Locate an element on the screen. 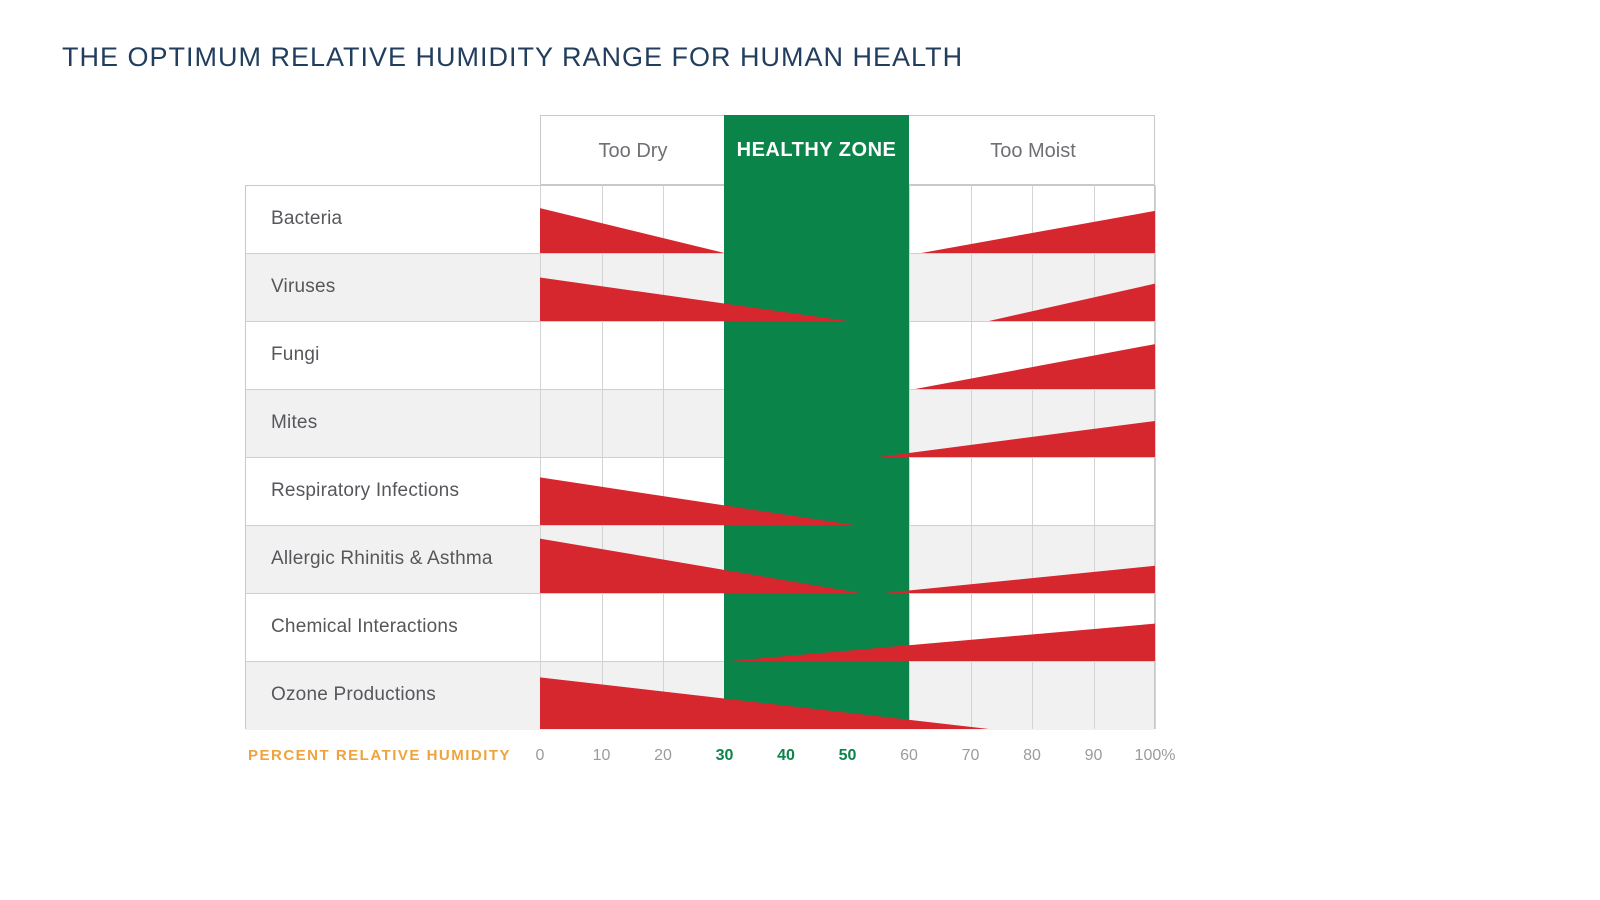  axis-tick: 40 is located at coordinates (786, 755).